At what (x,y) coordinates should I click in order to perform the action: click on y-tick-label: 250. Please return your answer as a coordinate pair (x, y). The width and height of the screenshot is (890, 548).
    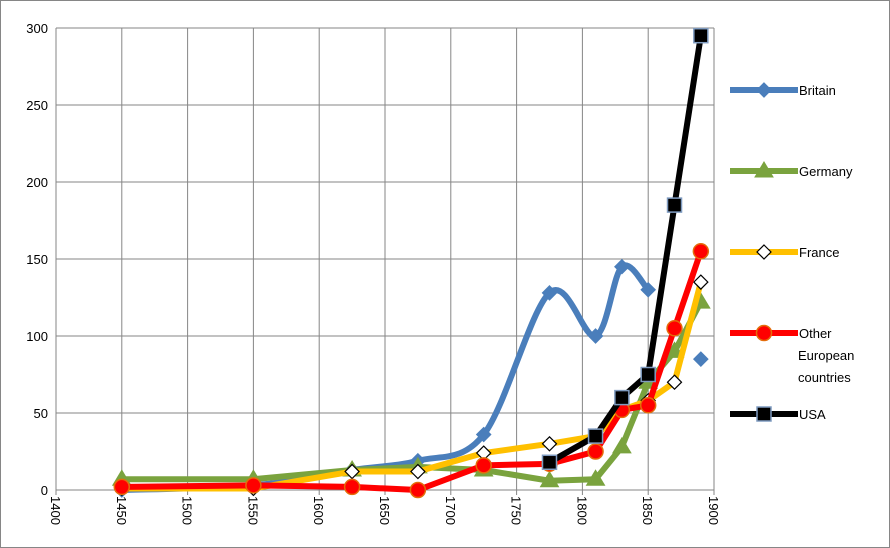
    Looking at the image, I should click on (37, 105).